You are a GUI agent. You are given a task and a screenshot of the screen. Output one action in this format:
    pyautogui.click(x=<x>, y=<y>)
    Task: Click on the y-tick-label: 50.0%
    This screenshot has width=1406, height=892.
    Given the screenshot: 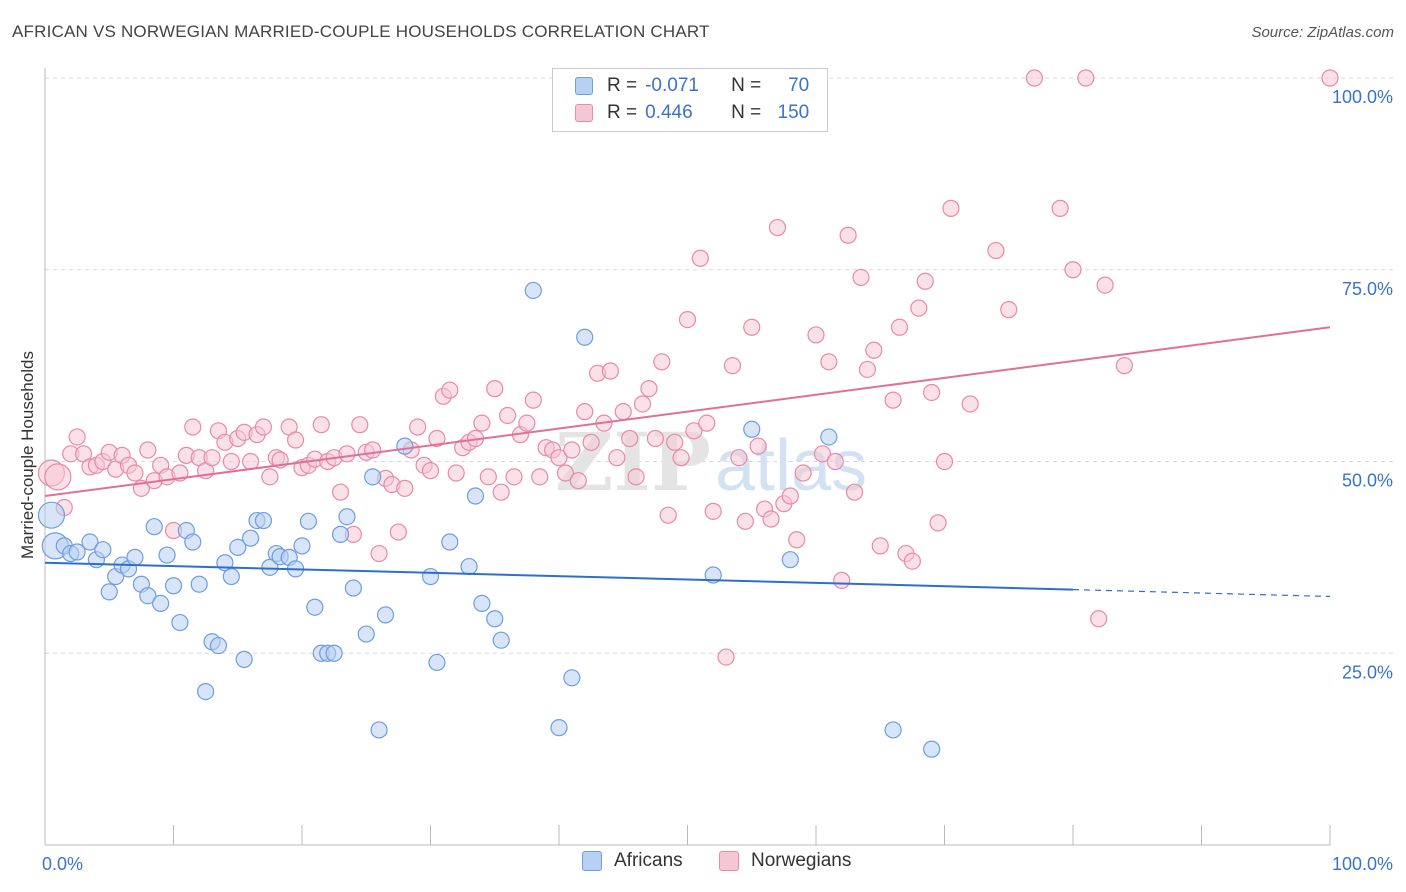 What is the action you would take?
    pyautogui.click(x=1367, y=481)
    